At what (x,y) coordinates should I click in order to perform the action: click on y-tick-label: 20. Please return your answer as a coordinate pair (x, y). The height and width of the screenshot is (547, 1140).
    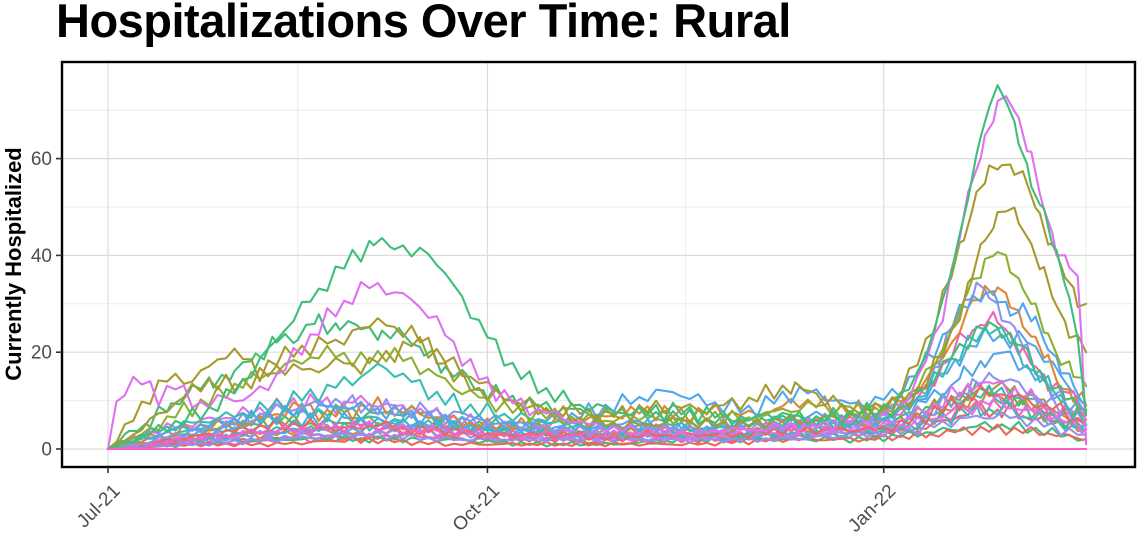
    Looking at the image, I should click on (41, 353).